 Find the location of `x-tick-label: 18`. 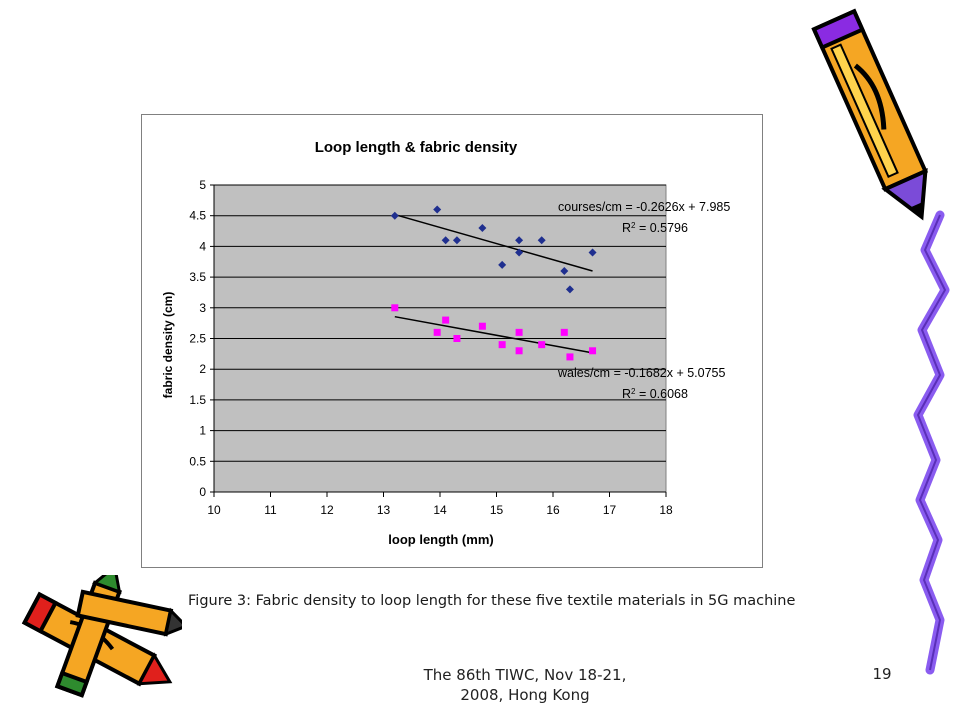

x-tick-label: 18 is located at coordinates (666, 510).